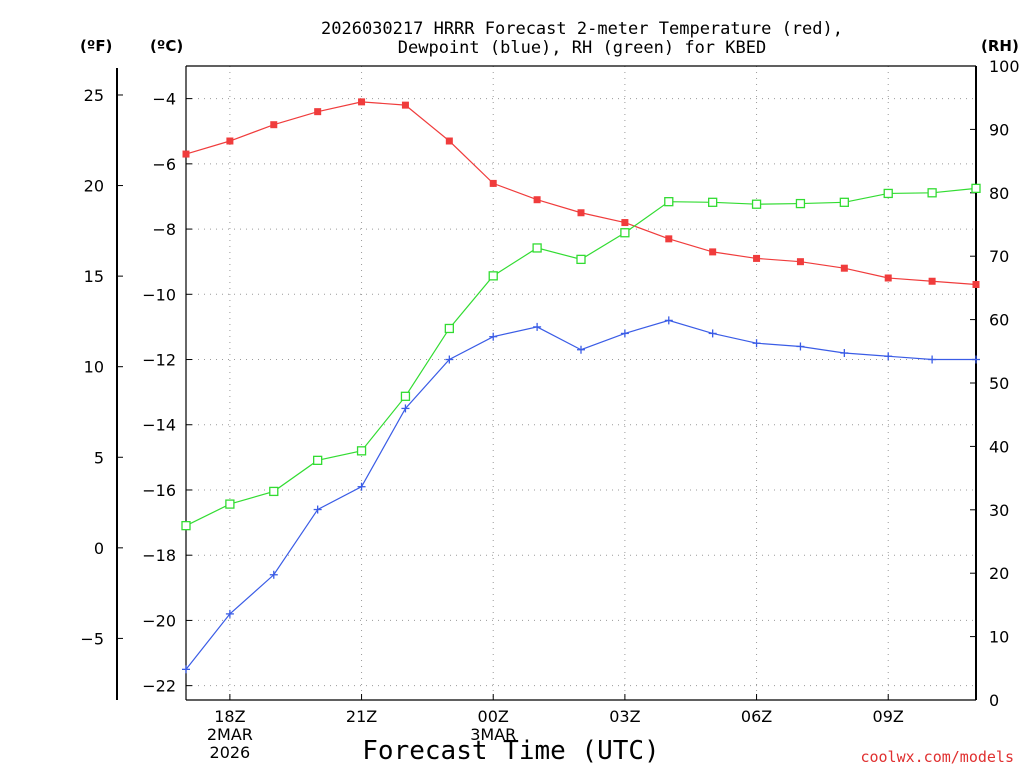 This screenshot has height=768, width=1024. I want to click on x-axis-label: Forecast Time (UTC), so click(510, 751).